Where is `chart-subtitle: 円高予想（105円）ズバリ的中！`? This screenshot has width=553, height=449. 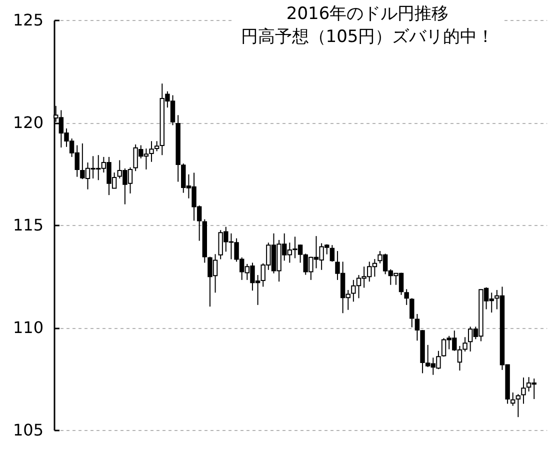
chart-subtitle: 円高予想（105円）ズバリ的中！ is located at coordinates (367, 37).